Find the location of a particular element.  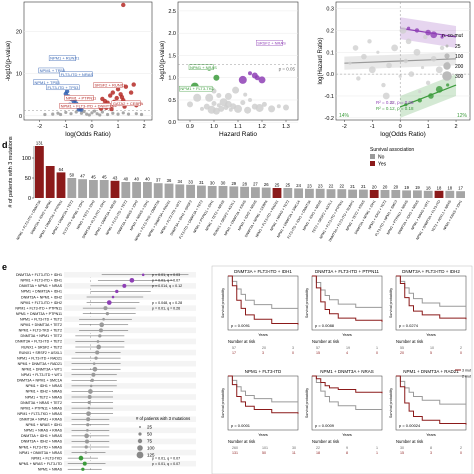

km-risk-count: 11 is located at coordinates (294, 453).